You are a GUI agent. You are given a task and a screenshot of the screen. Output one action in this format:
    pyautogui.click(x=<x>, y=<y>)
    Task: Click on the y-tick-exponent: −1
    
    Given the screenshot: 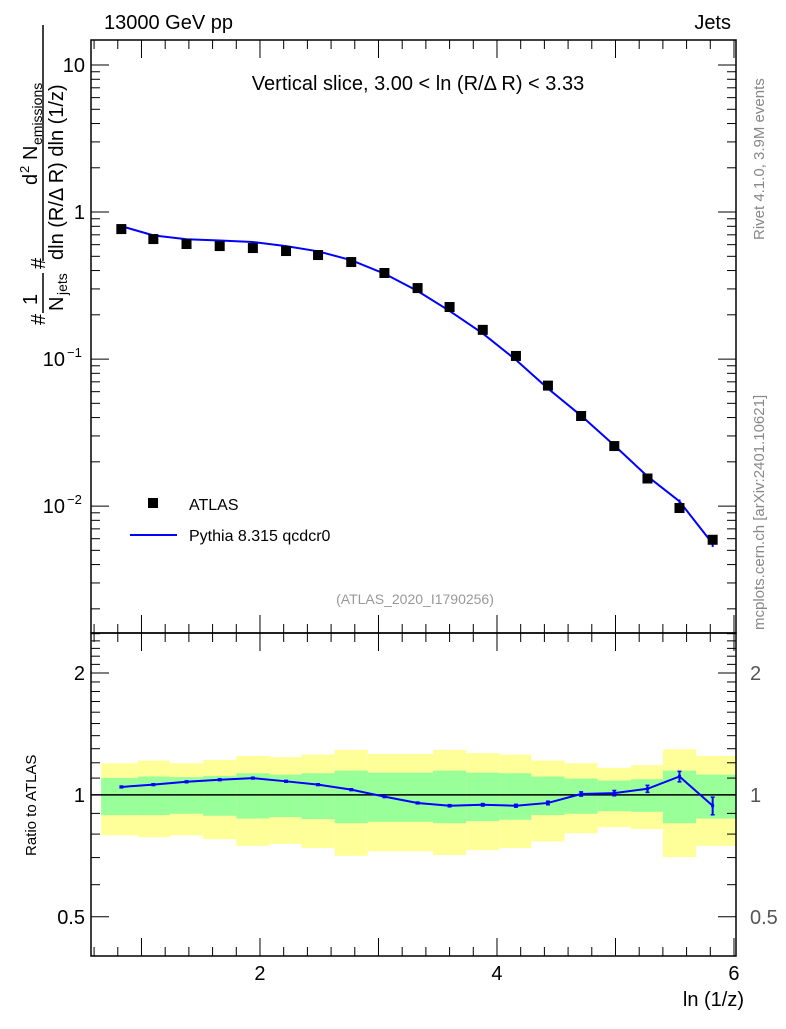 What is the action you would take?
    pyautogui.click(x=74, y=352)
    